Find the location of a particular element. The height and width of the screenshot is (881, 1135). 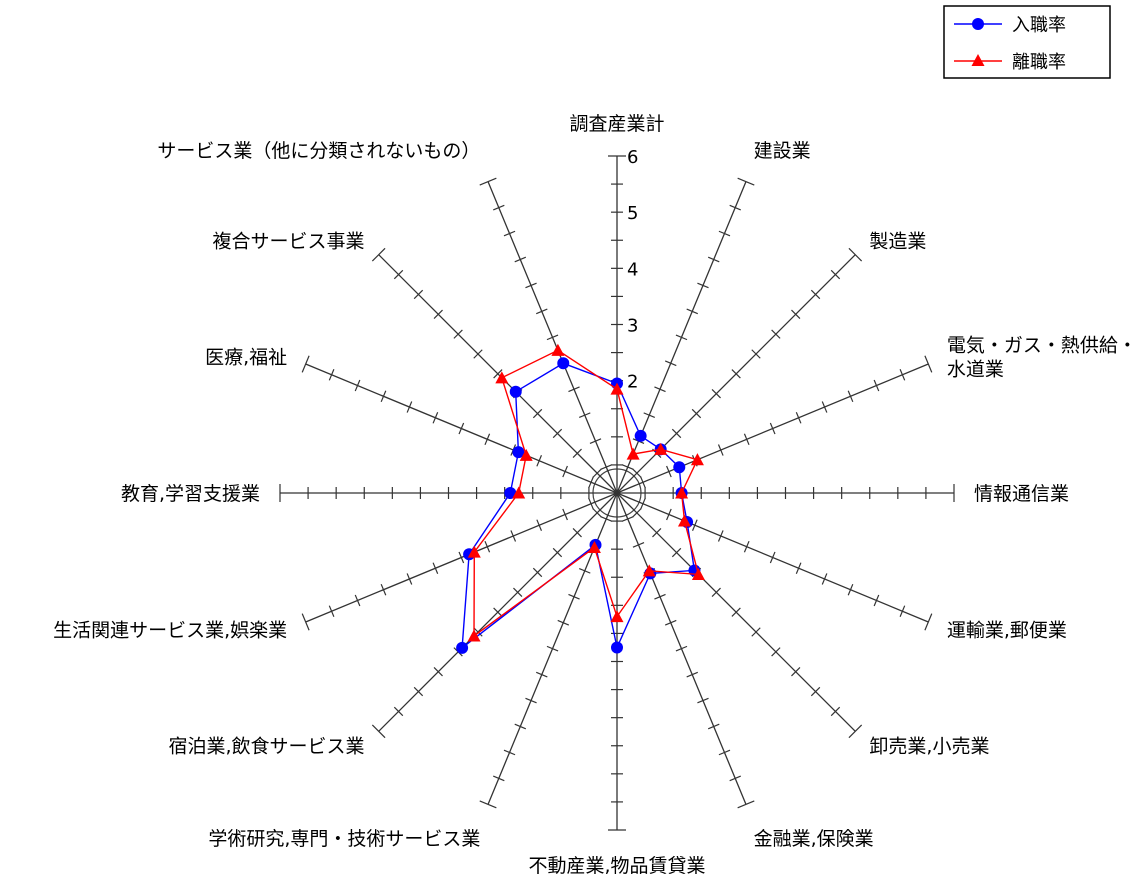

radar-axis-label-line: 教育,学習支援業 is located at coordinates (190, 494).